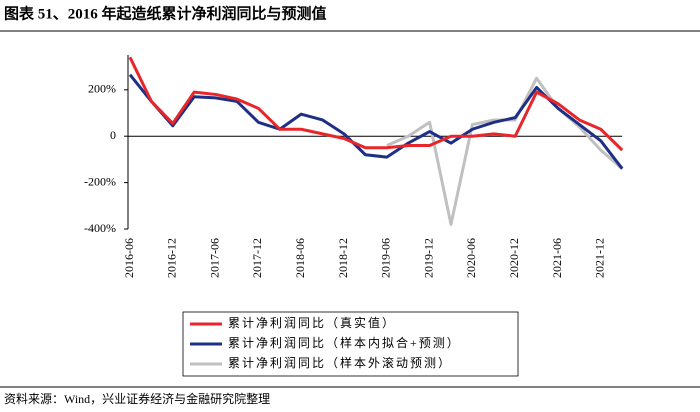 Image resolution: width=700 pixels, height=412 pixels. What do you see at coordinates (137, 398) in the screenshot?
I see `source: 资料来源：Wind，兴业证券经济与金融研究院整理` at bounding box center [137, 398].